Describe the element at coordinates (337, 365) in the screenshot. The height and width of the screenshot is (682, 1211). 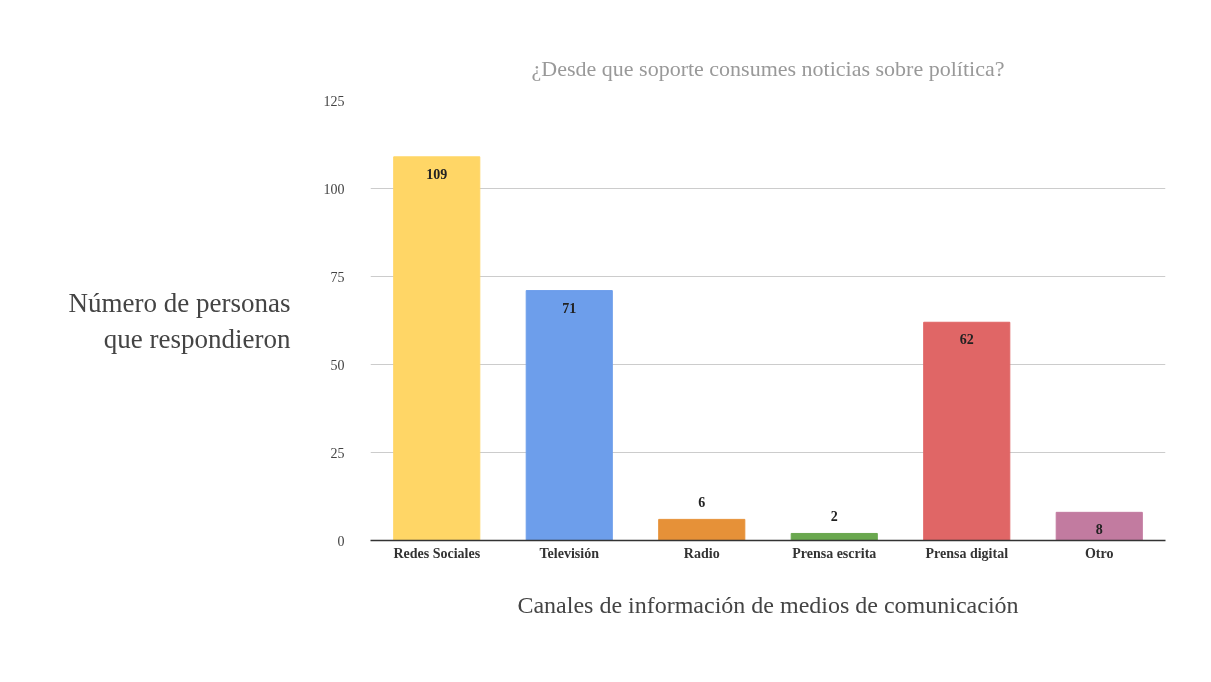
I see `y-tick-label: 50` at that location.